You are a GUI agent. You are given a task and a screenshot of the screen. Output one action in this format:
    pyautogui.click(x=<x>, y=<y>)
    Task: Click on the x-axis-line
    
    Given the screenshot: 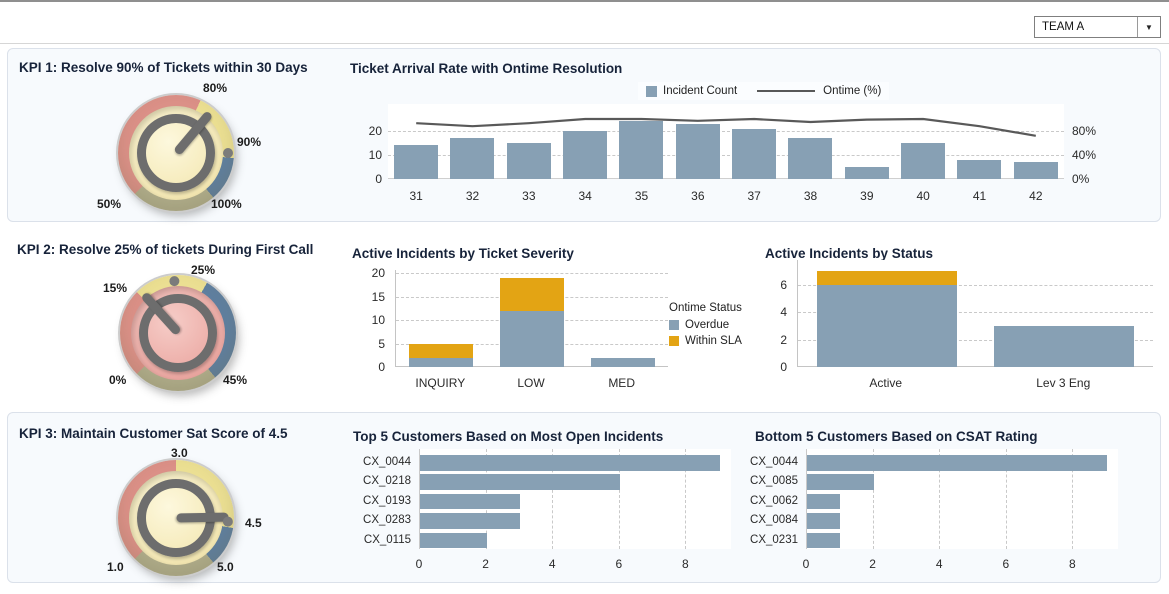 What is the action you would take?
    pyautogui.click(x=726, y=178)
    